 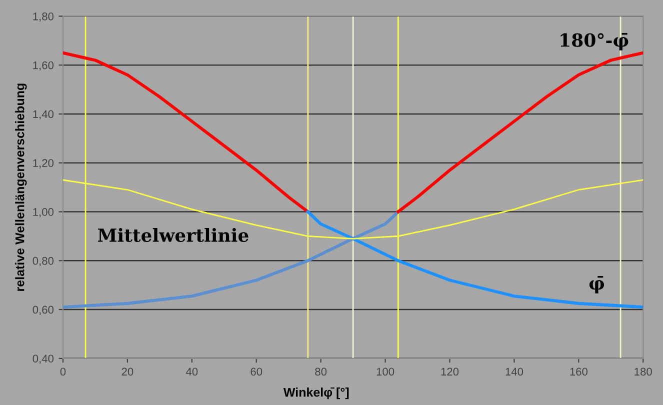 I want to click on x-tick-label: 20, so click(x=128, y=372).